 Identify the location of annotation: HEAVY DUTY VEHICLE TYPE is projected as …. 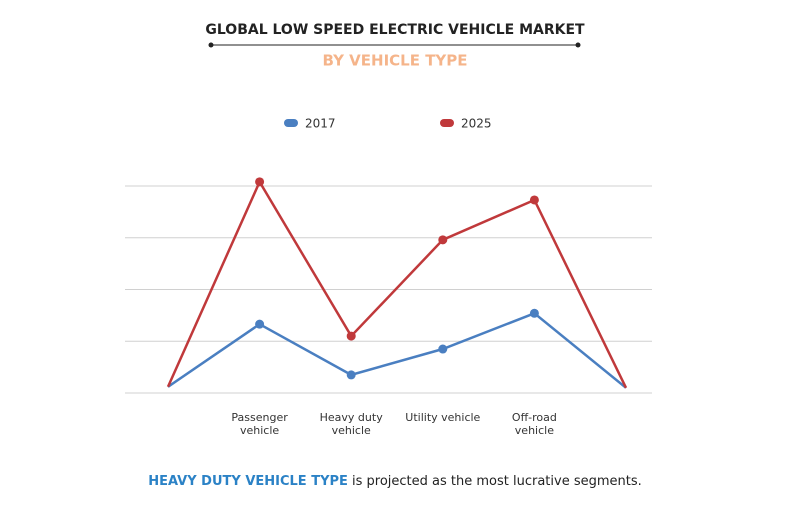
(395, 481).